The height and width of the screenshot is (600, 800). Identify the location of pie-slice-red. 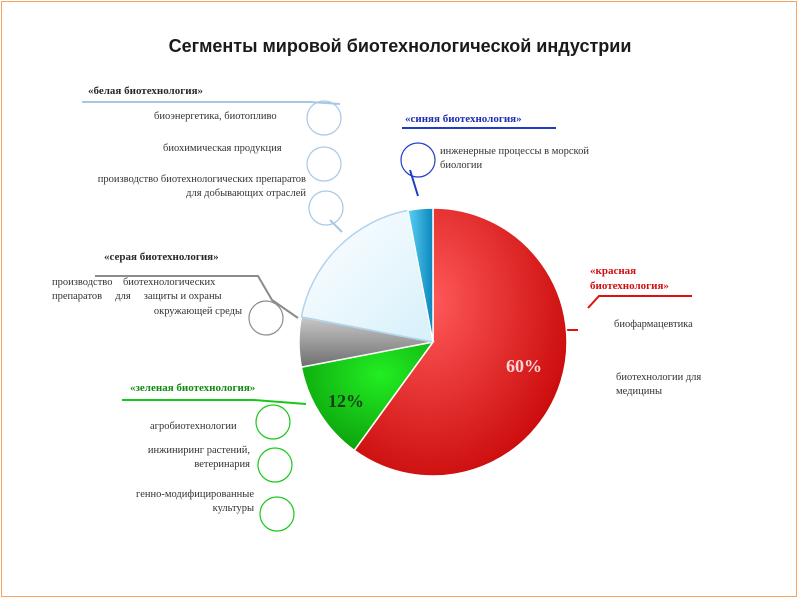
(460, 342).